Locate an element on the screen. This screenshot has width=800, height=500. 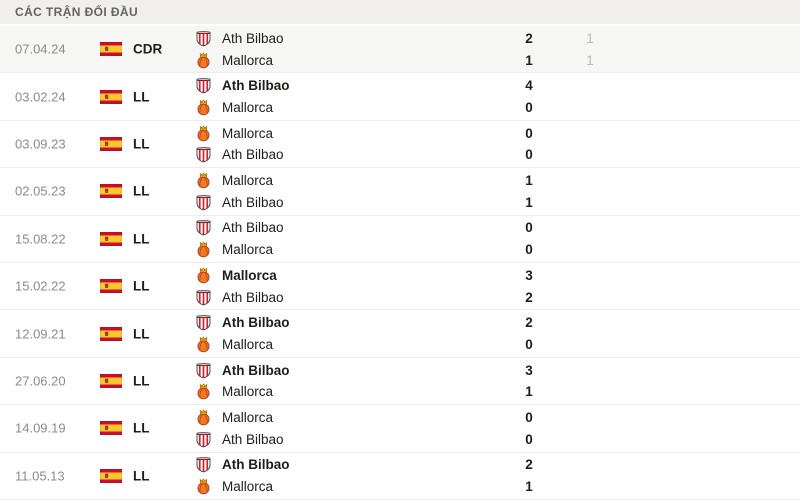
team-score: 4 is located at coordinates (529, 86).